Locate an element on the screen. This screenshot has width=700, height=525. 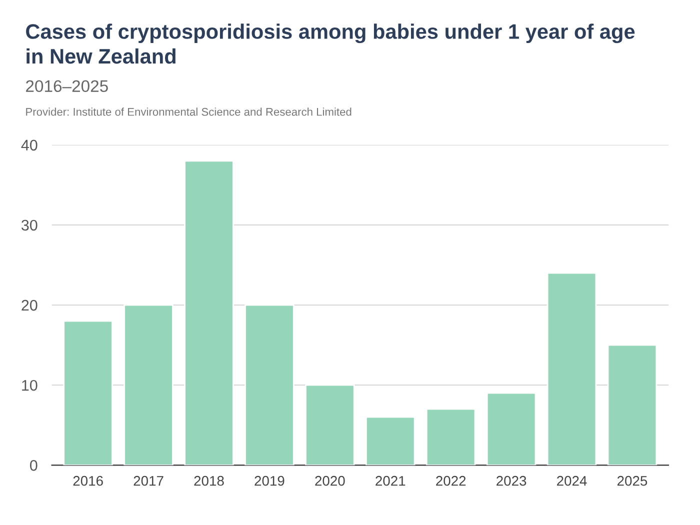
text: Provider: Institute of Environmental Science and Research Limited is located at coordinates (189, 112).